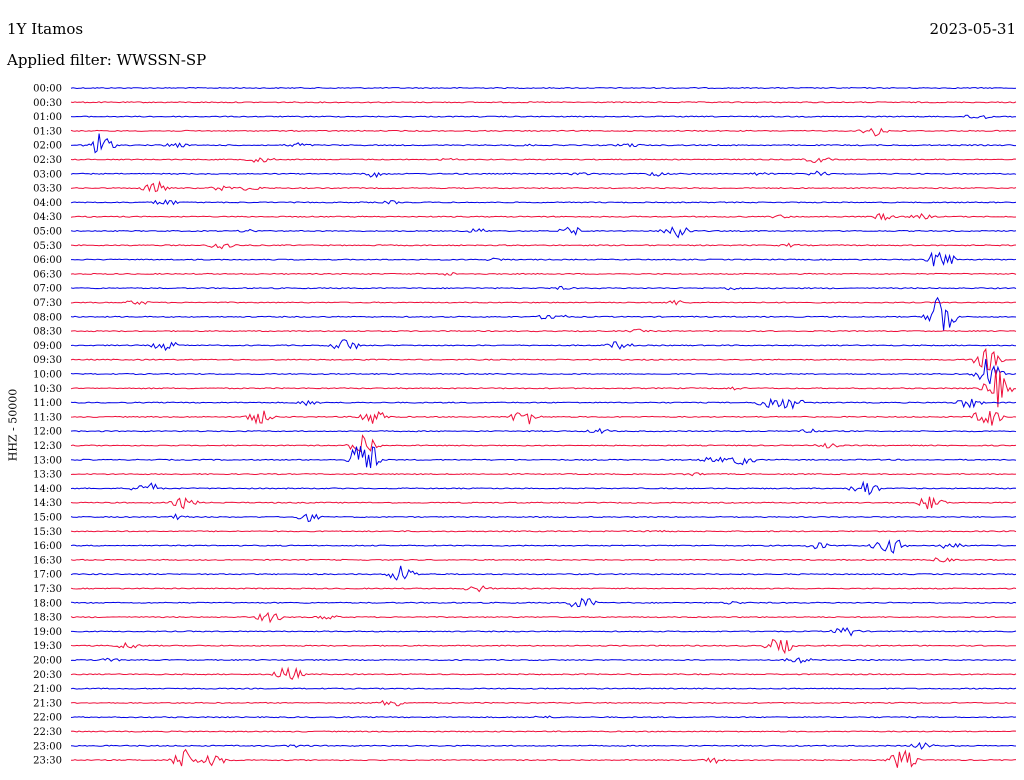 The width and height of the screenshot is (1024, 780). What do you see at coordinates (47, 389) in the screenshot?
I see `time-tick-label: 10:30` at bounding box center [47, 389].